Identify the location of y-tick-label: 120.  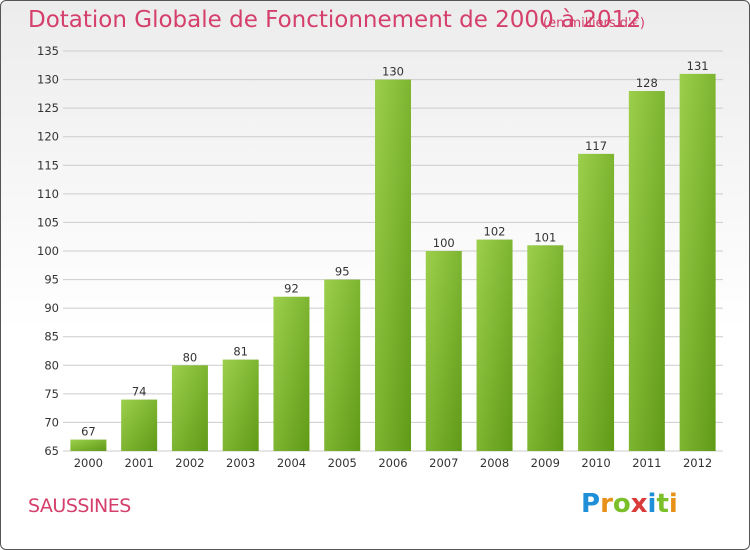
(48, 137).